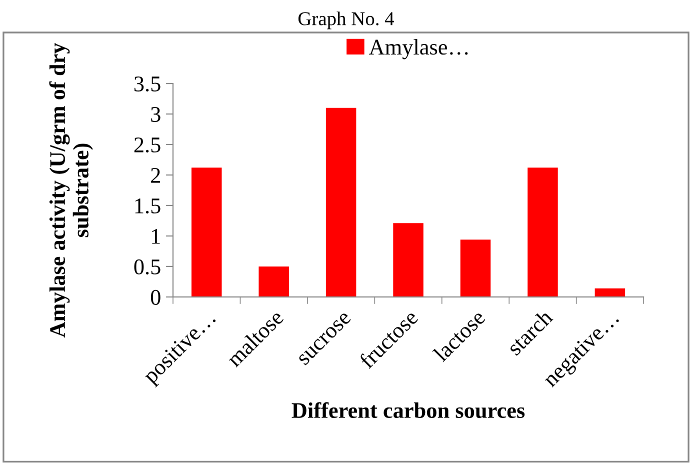  What do you see at coordinates (155, 297) in the screenshot?
I see `y-tick-label: 0` at bounding box center [155, 297].